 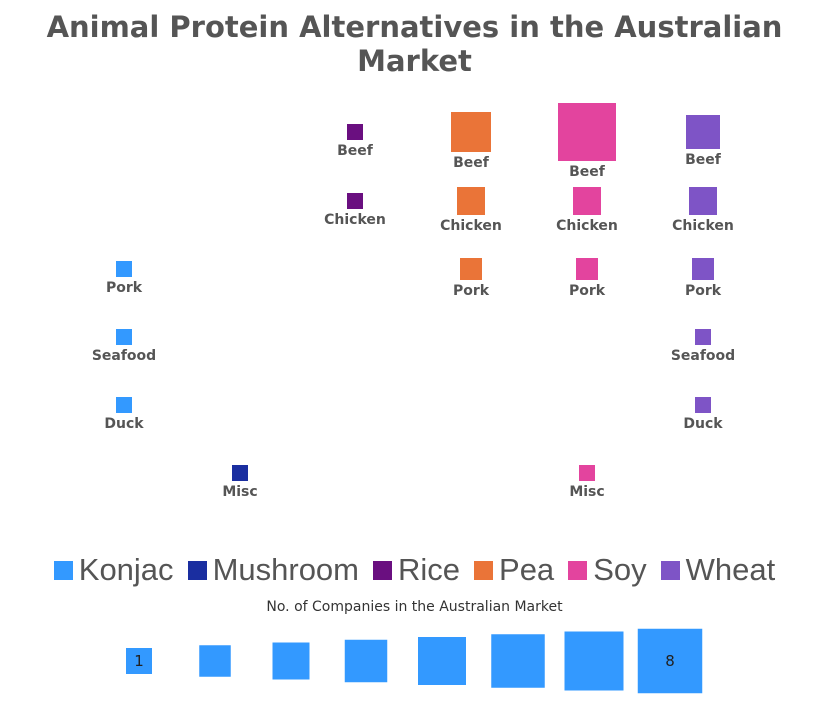 I want to click on data-point-konjac-duck: Duck, so click(x=124, y=414).